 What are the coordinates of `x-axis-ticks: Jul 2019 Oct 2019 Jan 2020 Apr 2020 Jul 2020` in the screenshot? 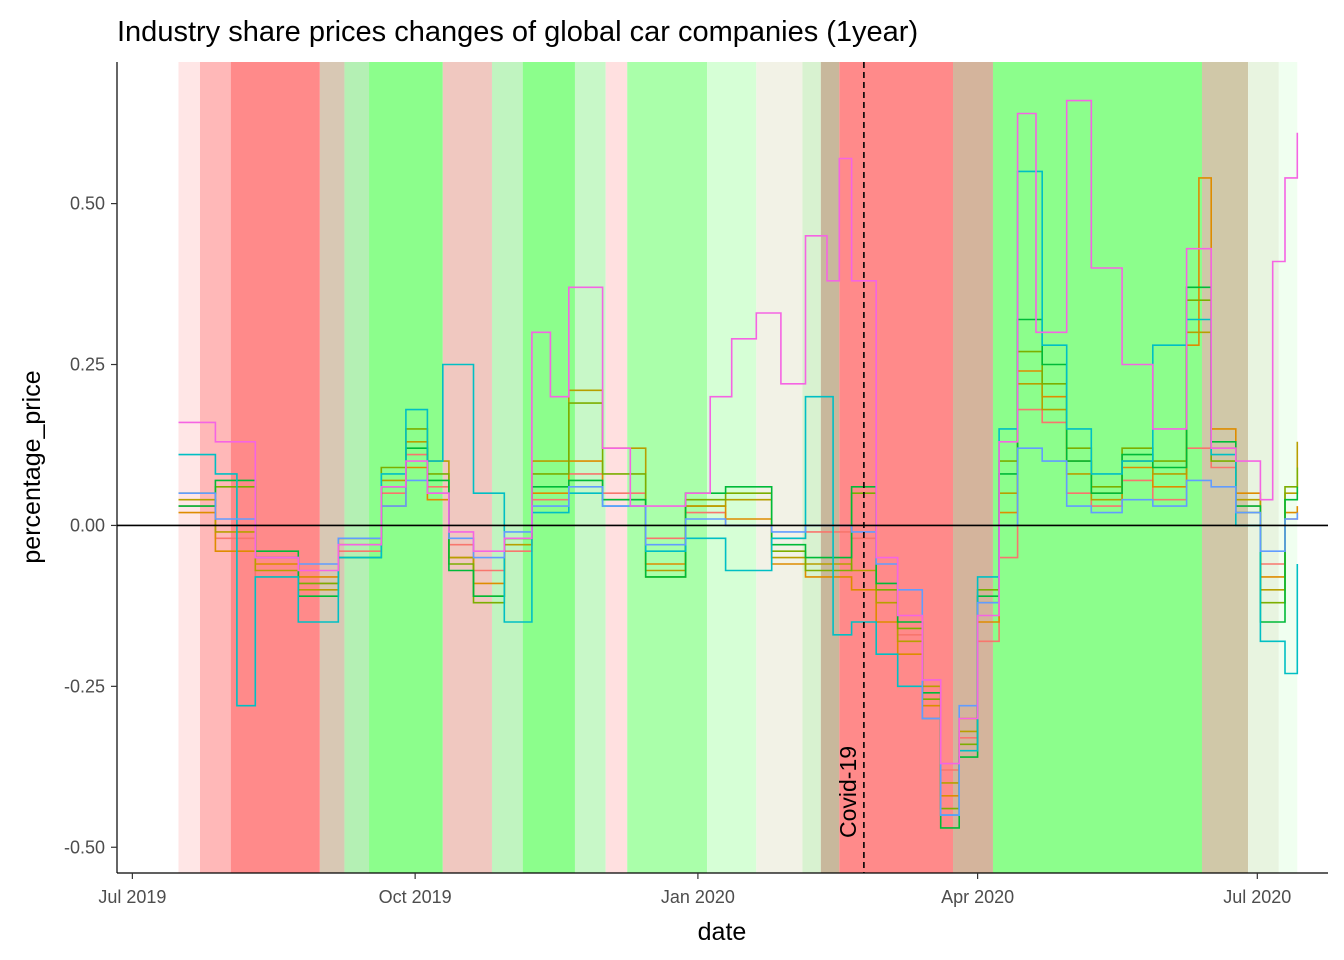 It's located at (694, 890).